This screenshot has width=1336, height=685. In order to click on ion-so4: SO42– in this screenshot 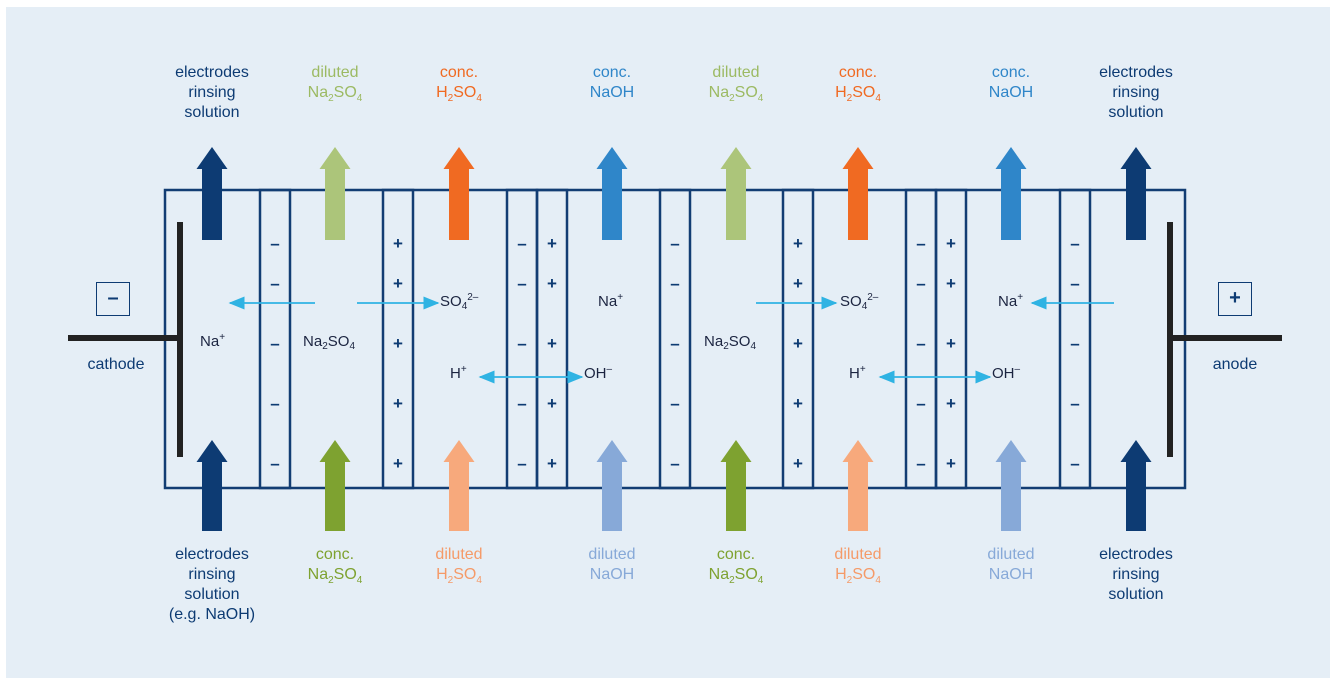, I will do `click(459, 302)`.